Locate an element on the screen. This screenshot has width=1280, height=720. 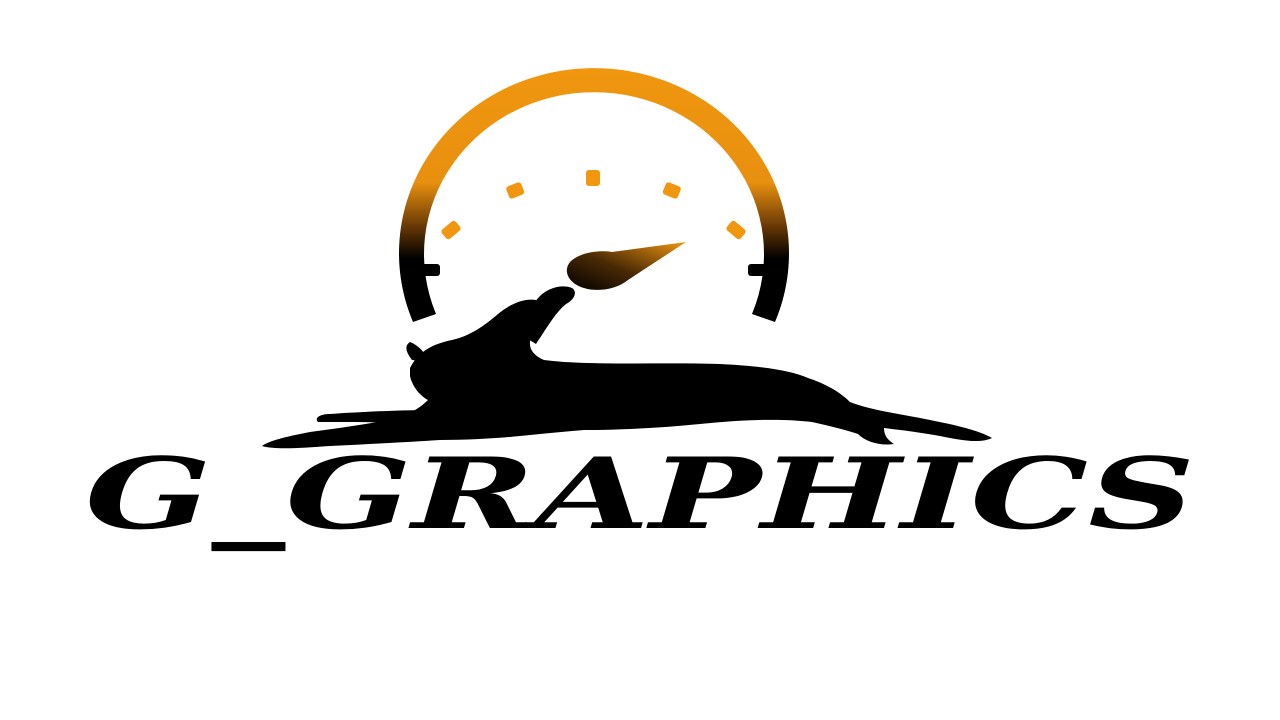
brand-wordmark: G_GRAPHICS is located at coordinates (640, 494).